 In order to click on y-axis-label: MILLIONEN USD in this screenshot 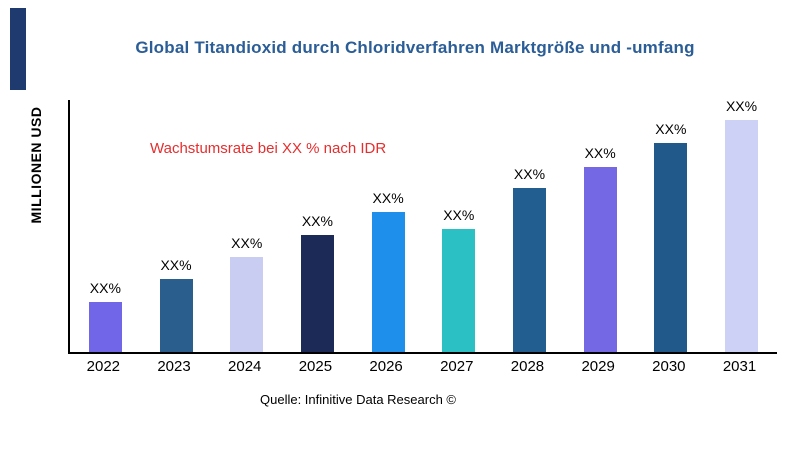, I will do `click(36, 165)`.